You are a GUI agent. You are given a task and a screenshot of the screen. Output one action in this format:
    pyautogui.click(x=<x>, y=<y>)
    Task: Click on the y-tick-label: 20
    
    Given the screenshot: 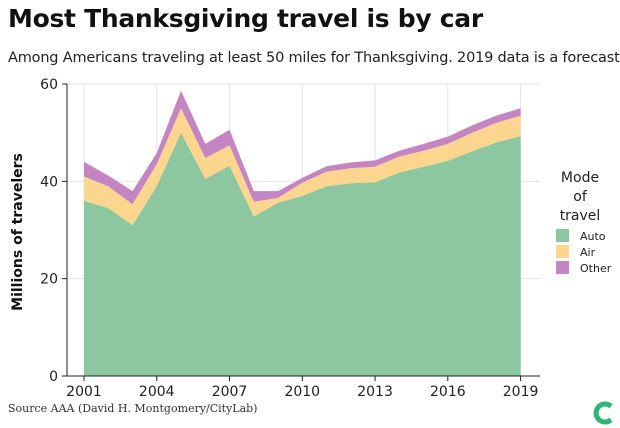 What is the action you would take?
    pyautogui.click(x=49, y=280)
    